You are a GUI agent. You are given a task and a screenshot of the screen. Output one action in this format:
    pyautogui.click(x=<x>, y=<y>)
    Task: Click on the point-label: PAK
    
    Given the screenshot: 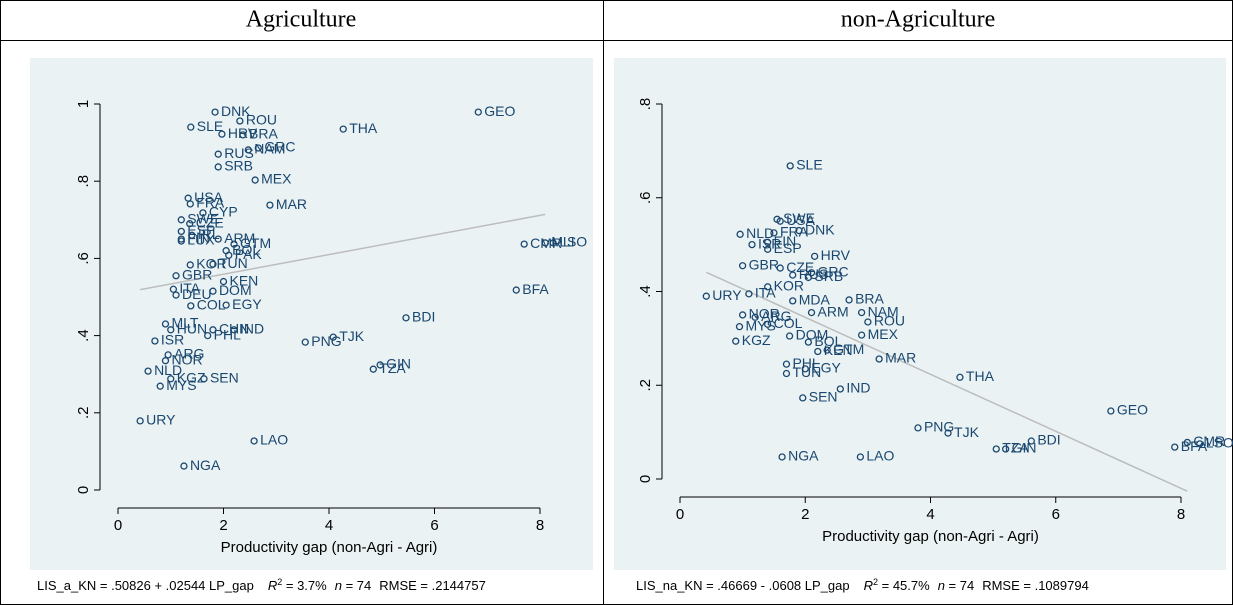 What is the action you would take?
    pyautogui.click(x=249, y=254)
    